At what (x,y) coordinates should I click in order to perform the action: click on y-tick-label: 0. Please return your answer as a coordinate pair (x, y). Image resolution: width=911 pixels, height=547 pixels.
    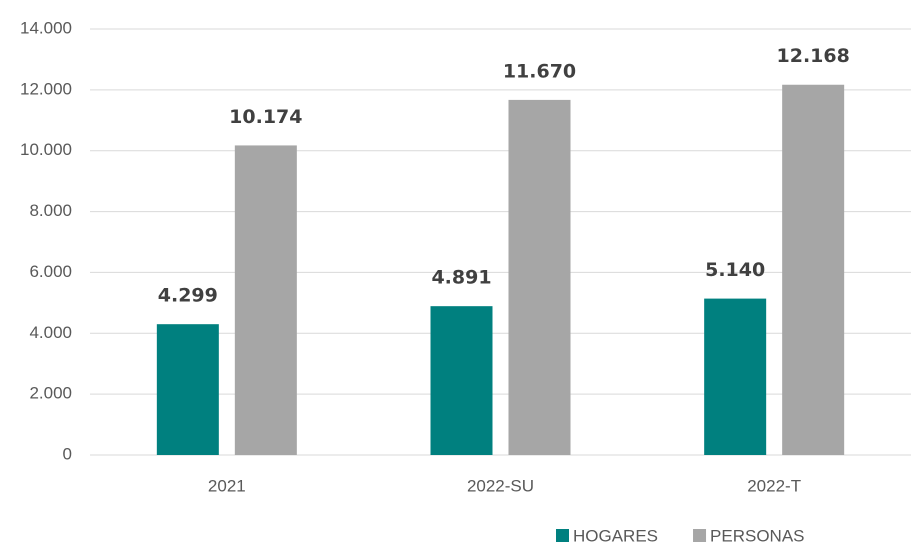
    Looking at the image, I should click on (67, 453).